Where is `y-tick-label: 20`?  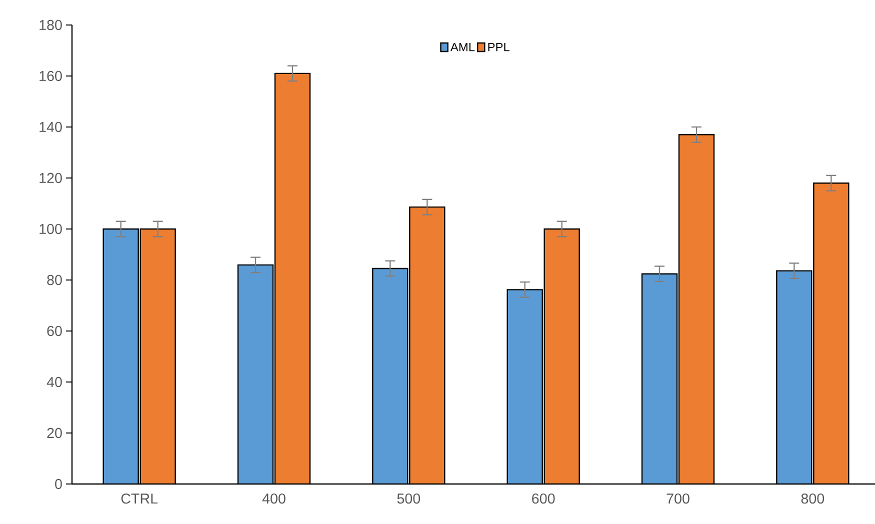
y-tick-label: 20 is located at coordinates (54, 433).